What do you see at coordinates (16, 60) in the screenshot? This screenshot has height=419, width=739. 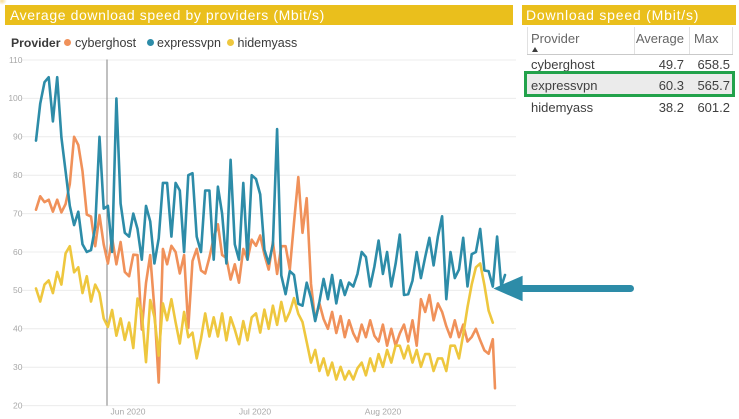 I see `svg-text: 110` at bounding box center [16, 60].